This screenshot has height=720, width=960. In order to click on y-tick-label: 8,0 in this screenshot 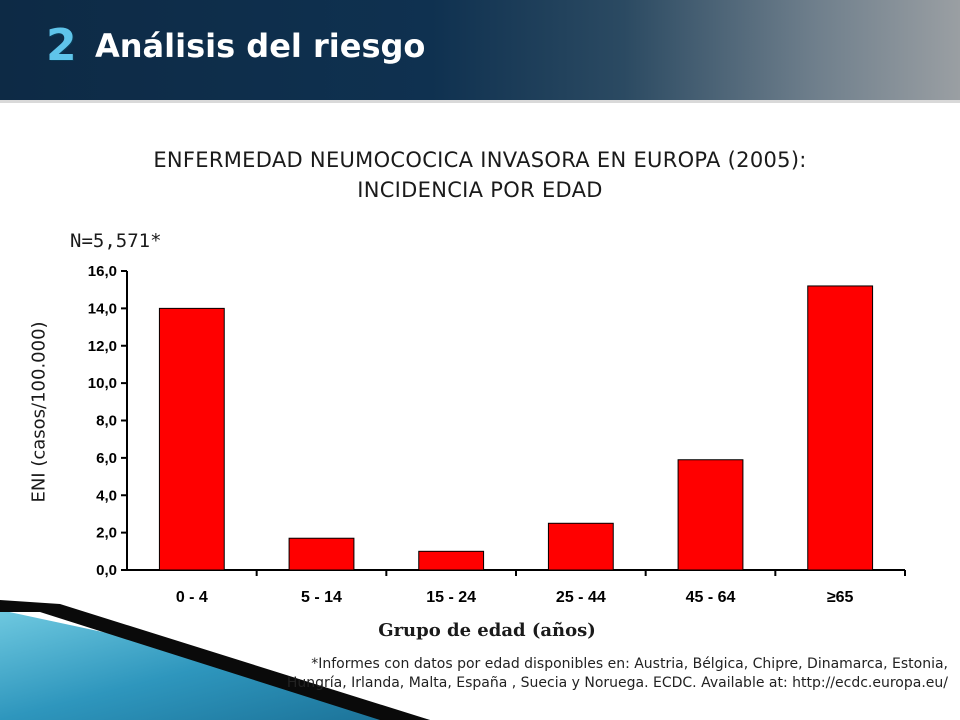, I will do `click(106, 421)`.